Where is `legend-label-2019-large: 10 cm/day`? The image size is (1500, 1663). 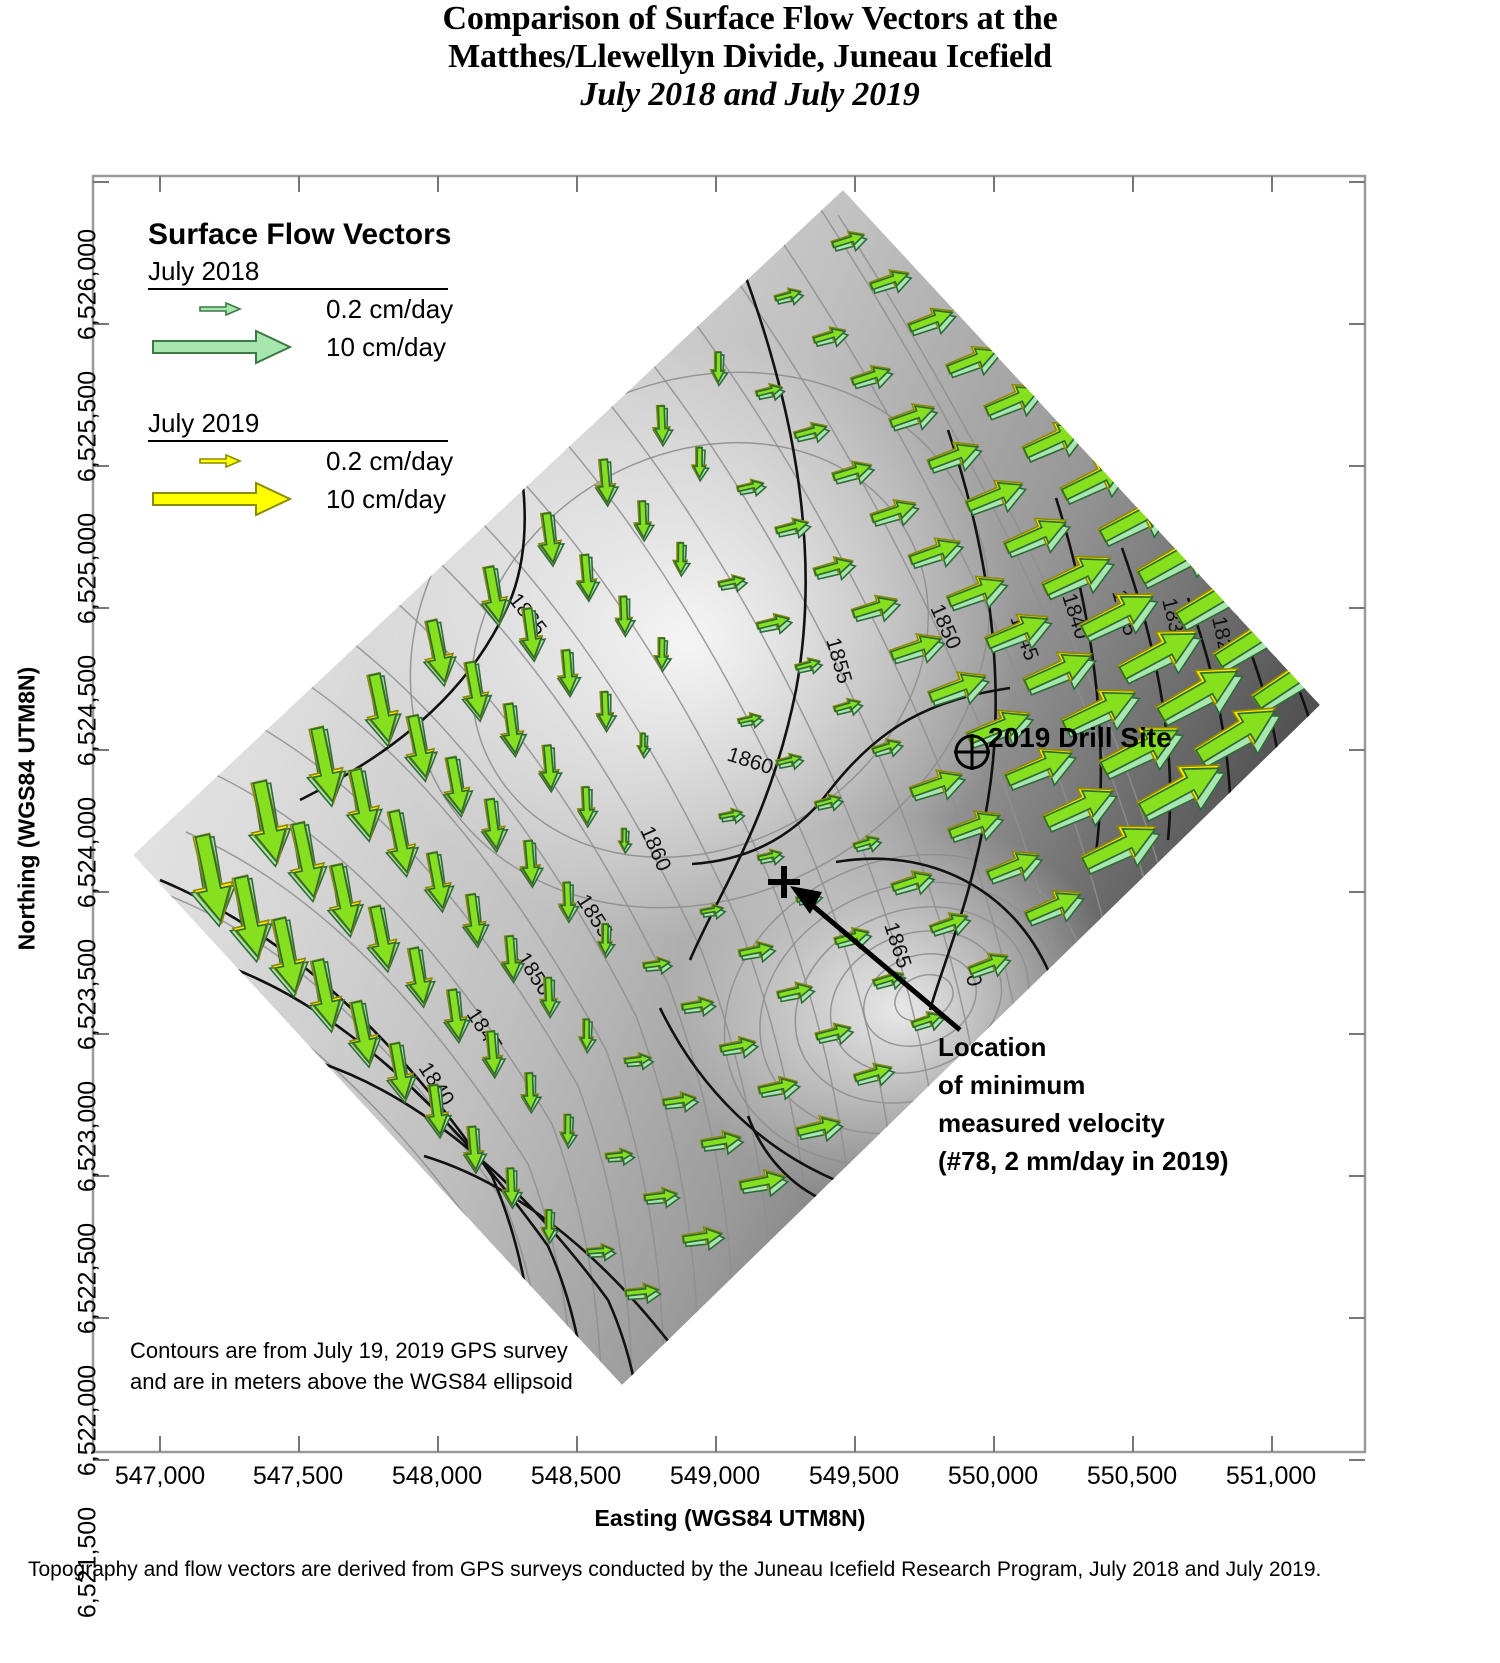
legend-label-2019-large: 10 cm/day is located at coordinates (386, 498).